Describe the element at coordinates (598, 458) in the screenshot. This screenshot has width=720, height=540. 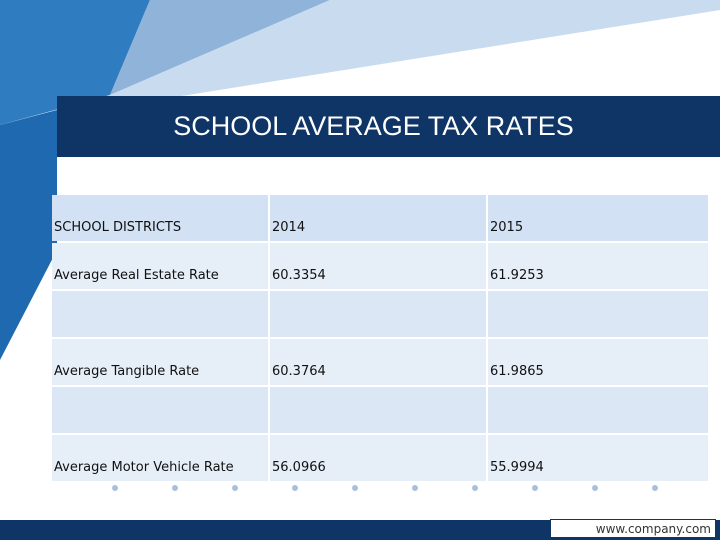
I see `table-cell: 55.9994` at that location.